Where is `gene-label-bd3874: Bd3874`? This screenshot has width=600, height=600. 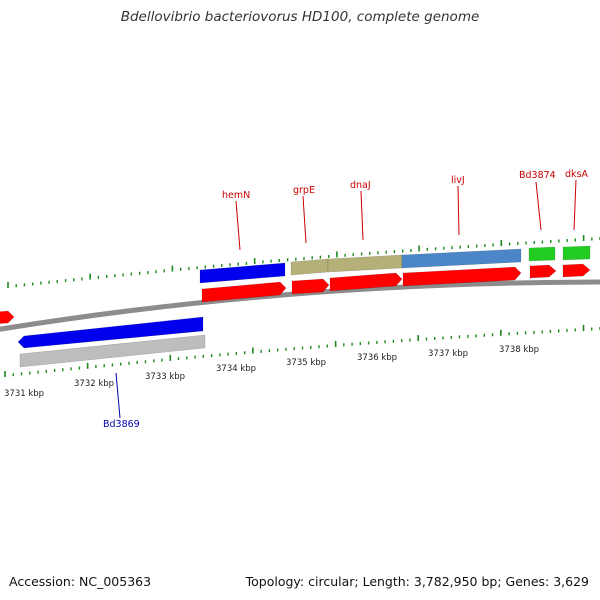
gene-label-bd3874: Bd3874 is located at coordinates (537, 175).